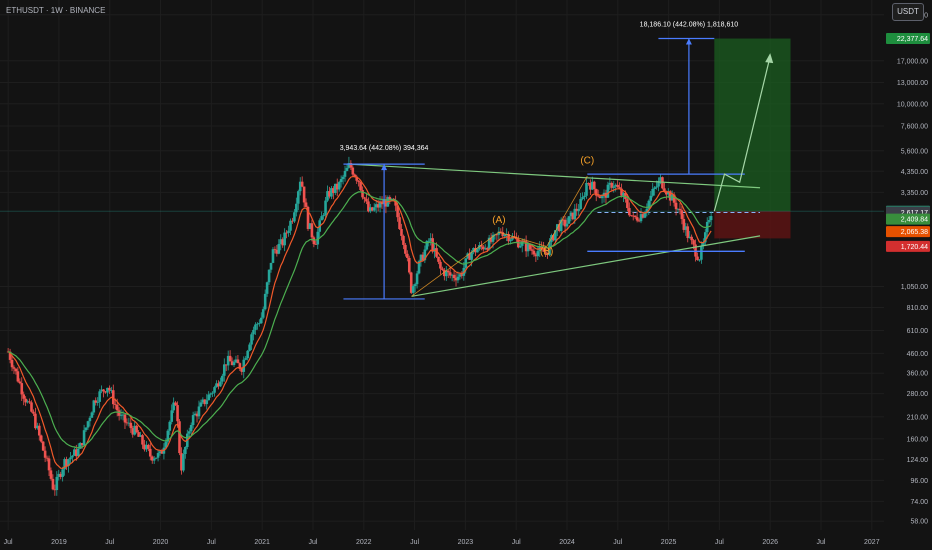  What do you see at coordinates (872, 542) in the screenshot?
I see `time-tick-label: 2027` at bounding box center [872, 542].